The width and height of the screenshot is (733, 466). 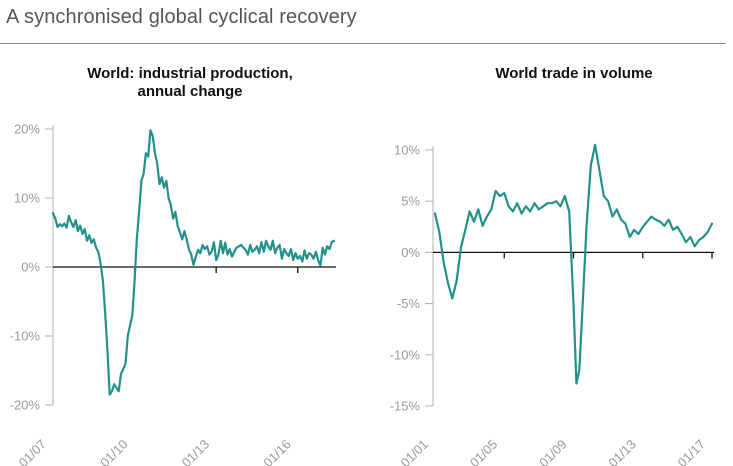 I want to click on y-tick-label: -5%, so click(x=409, y=303).